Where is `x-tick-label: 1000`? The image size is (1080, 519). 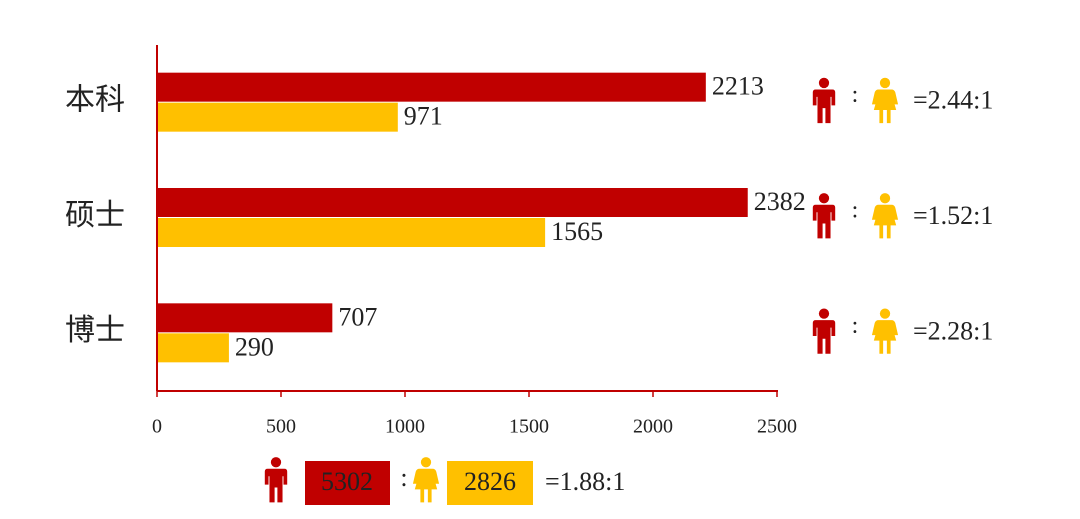 x-tick-label: 1000 is located at coordinates (405, 427).